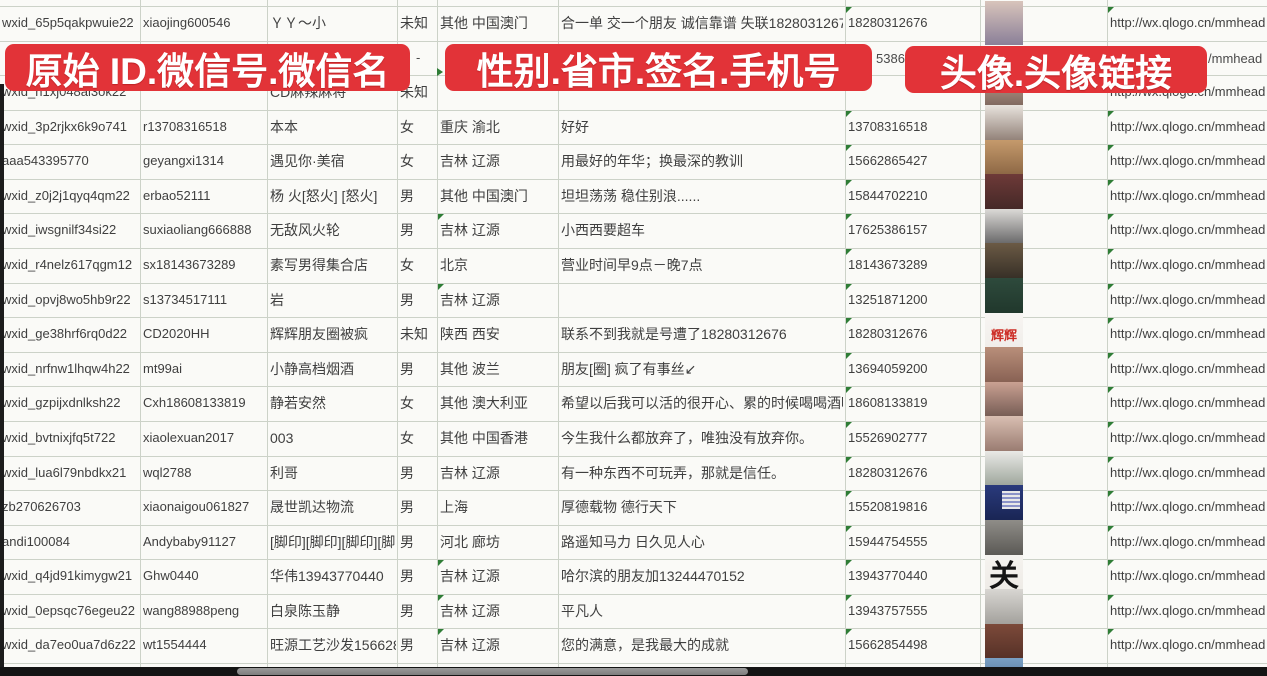 Image resolution: width=1267 pixels, height=676 pixels. Describe the element at coordinates (167, 472) in the screenshot. I see `cell-wx: wql2788` at that location.